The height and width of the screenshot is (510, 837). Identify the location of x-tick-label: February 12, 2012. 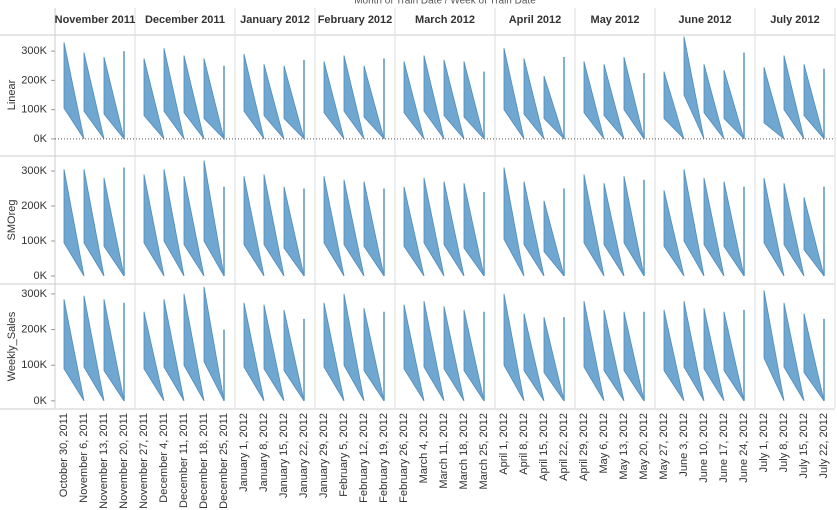
(364, 458).